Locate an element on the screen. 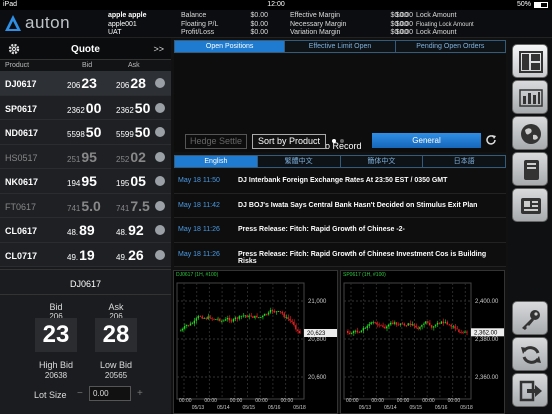 The image size is (552, 414). refresh-icon is located at coordinates (491, 140).